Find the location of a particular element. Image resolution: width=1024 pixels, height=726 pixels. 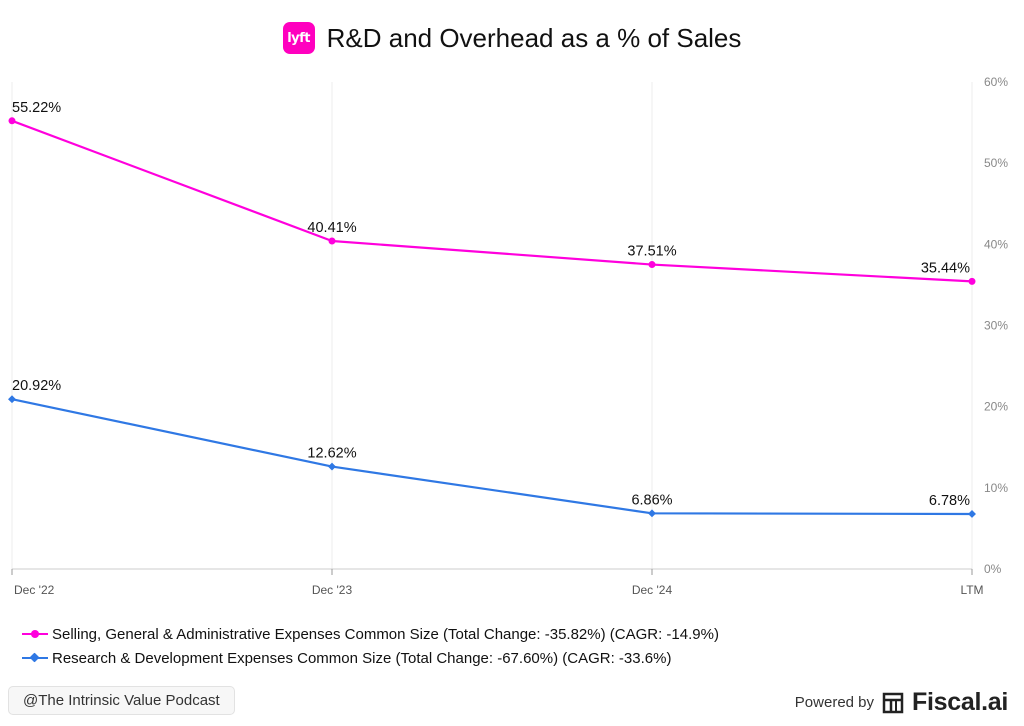

fiscal-ai-brand: Fiscal.ai is located at coordinates (960, 702).